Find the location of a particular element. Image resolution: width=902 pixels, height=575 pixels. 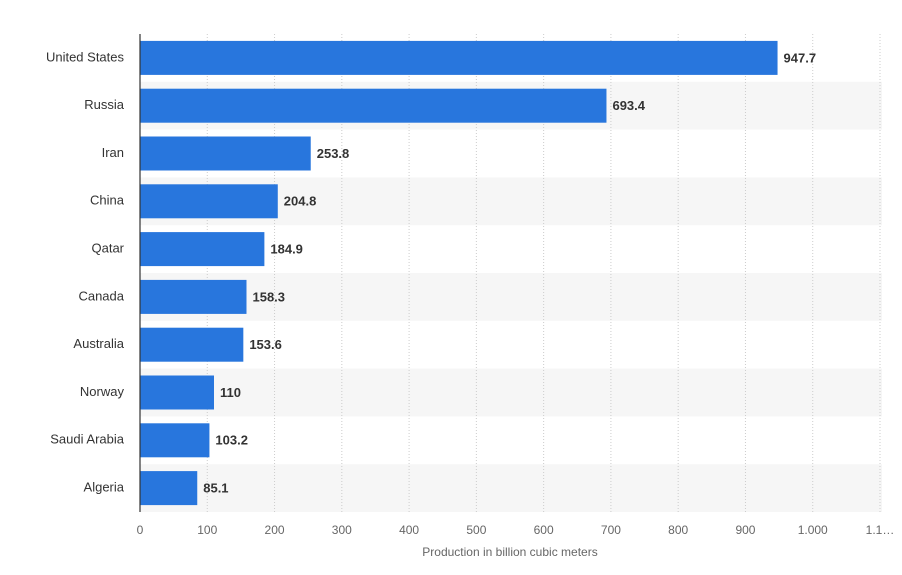

y-tick-label: Saudi Arabia is located at coordinates (87, 439).